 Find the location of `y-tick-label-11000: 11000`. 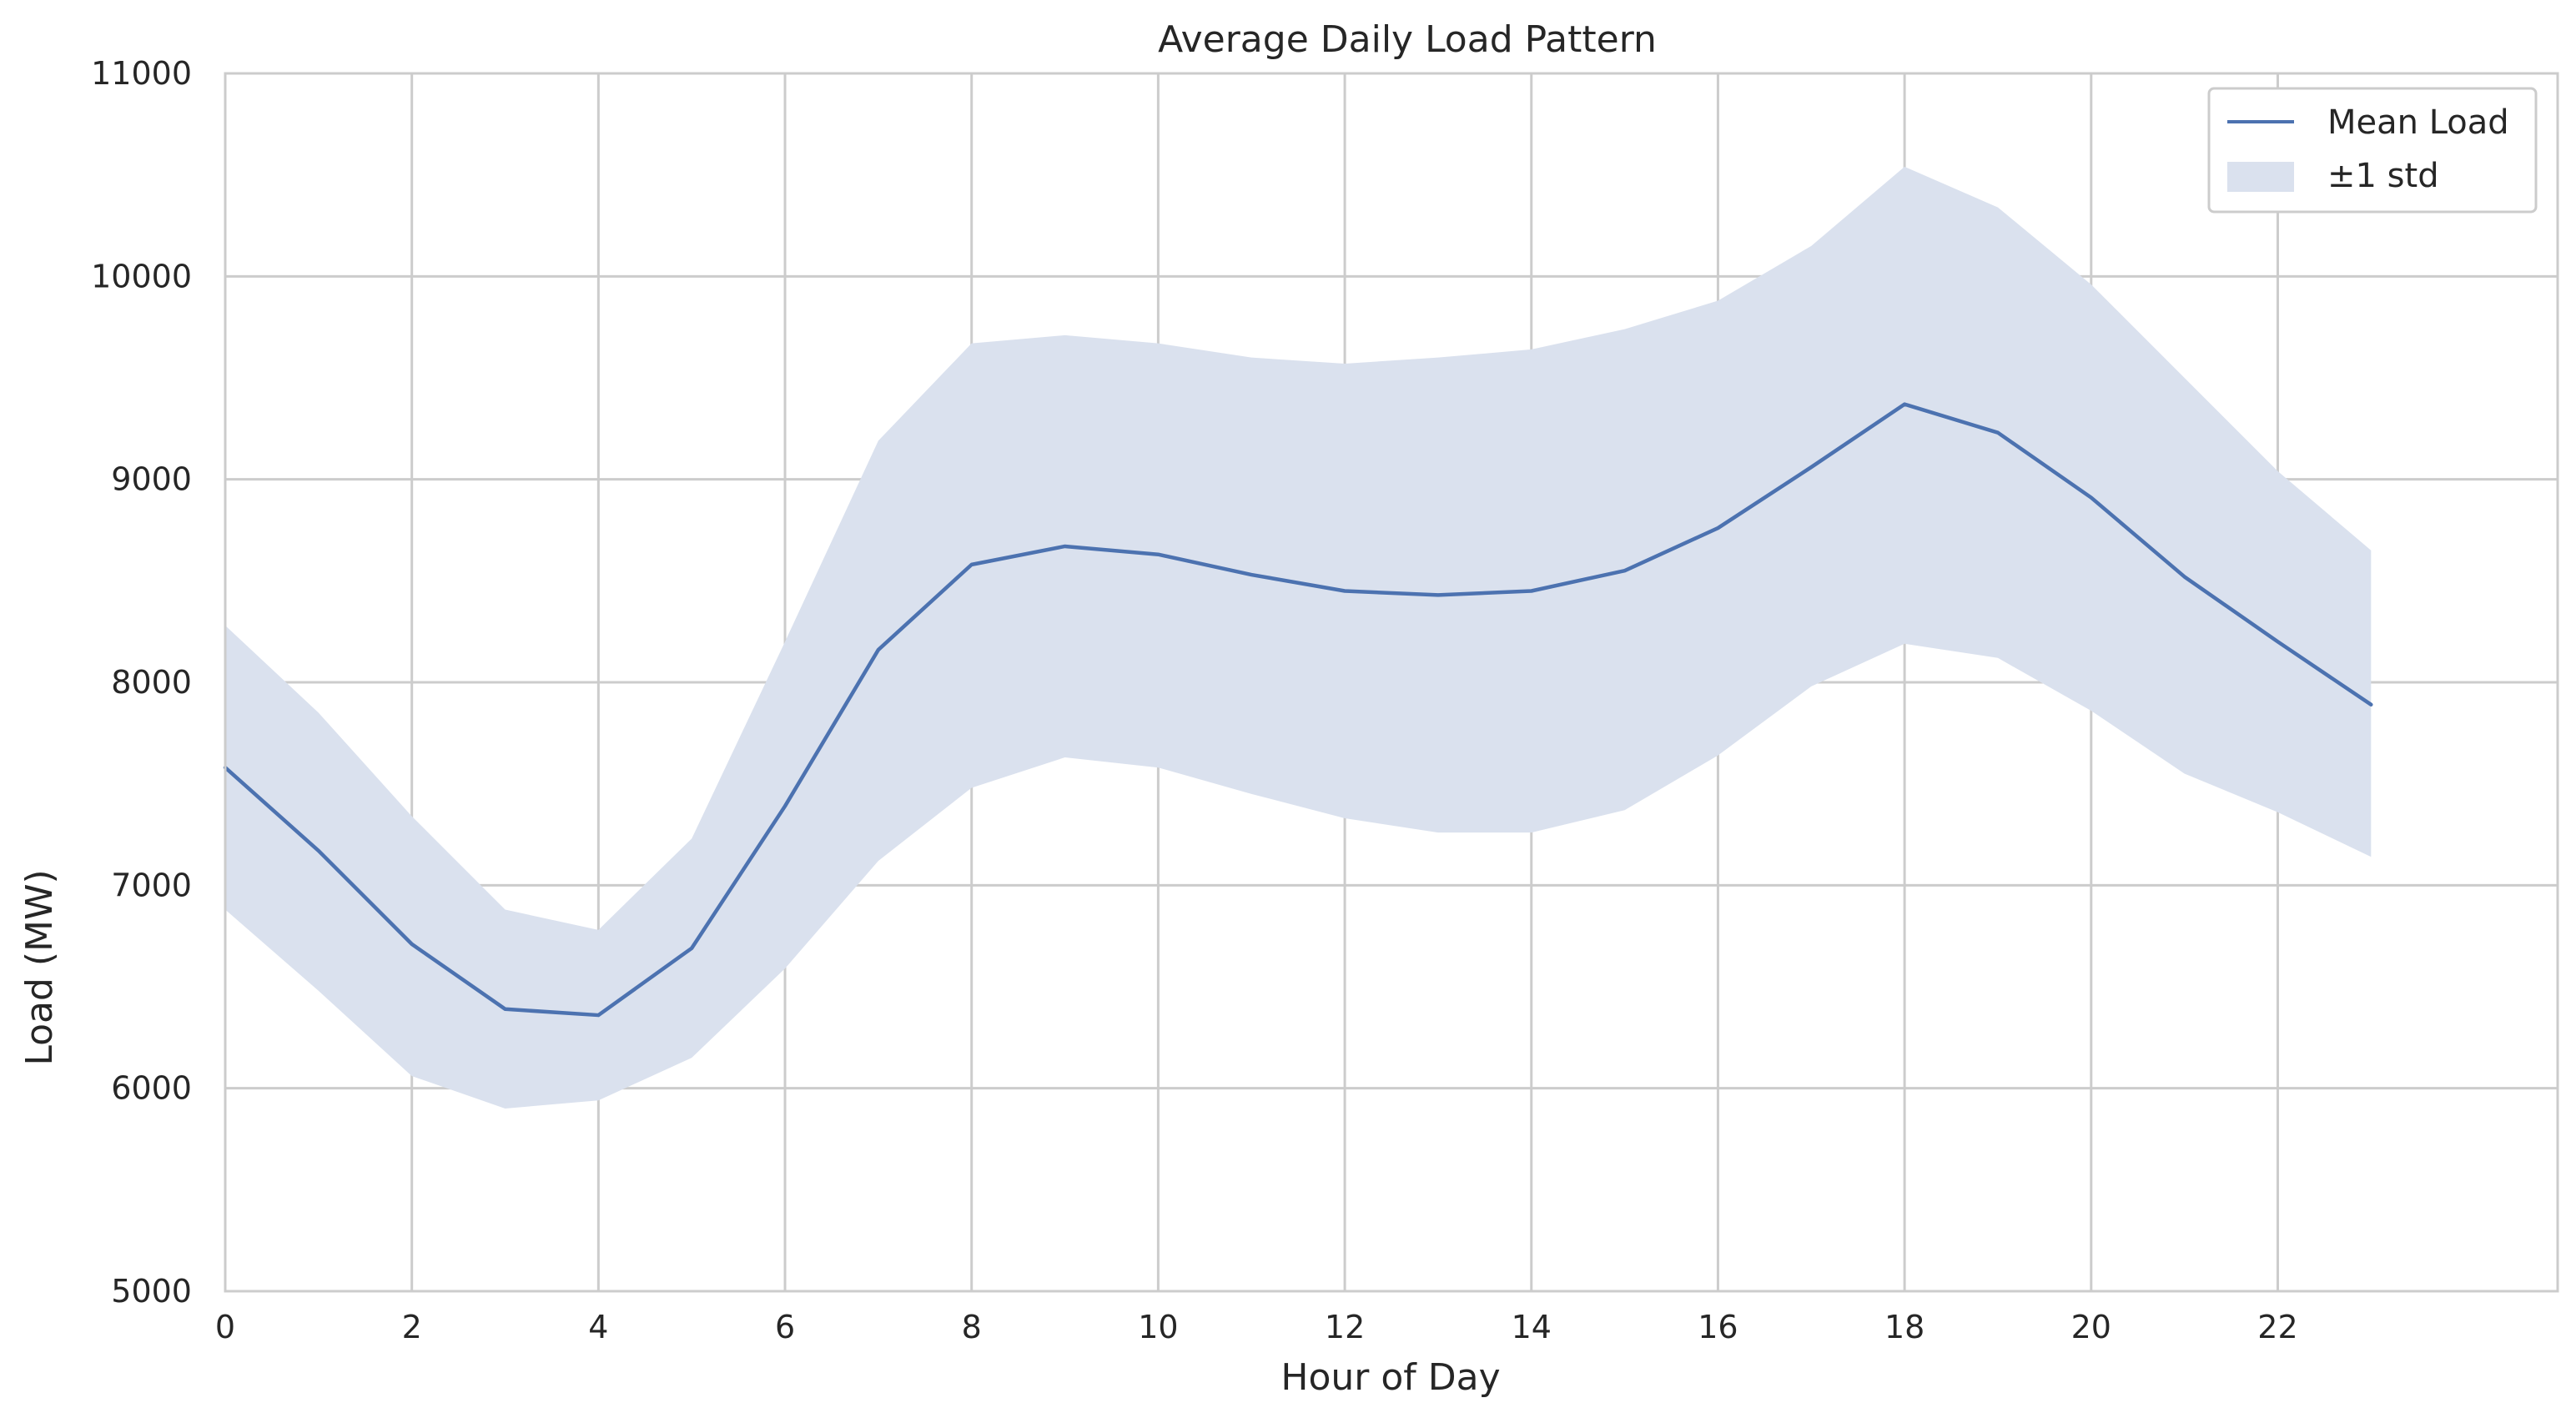

y-tick-label-11000: 11000 is located at coordinates (141, 73).